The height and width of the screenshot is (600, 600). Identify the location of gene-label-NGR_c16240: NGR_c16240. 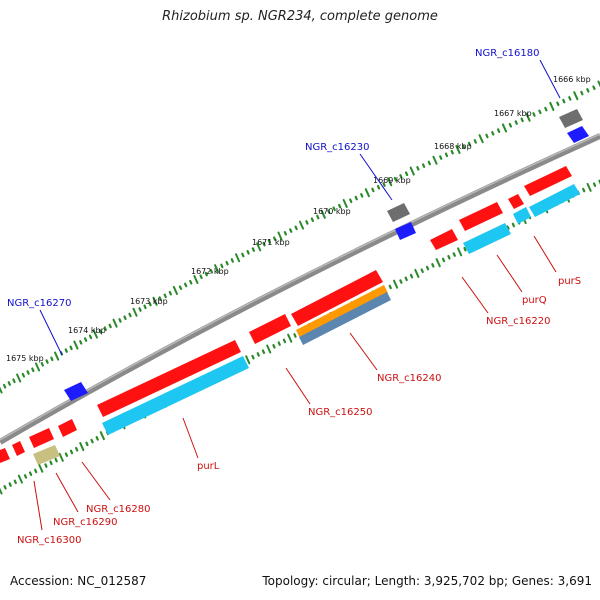
(409, 378).